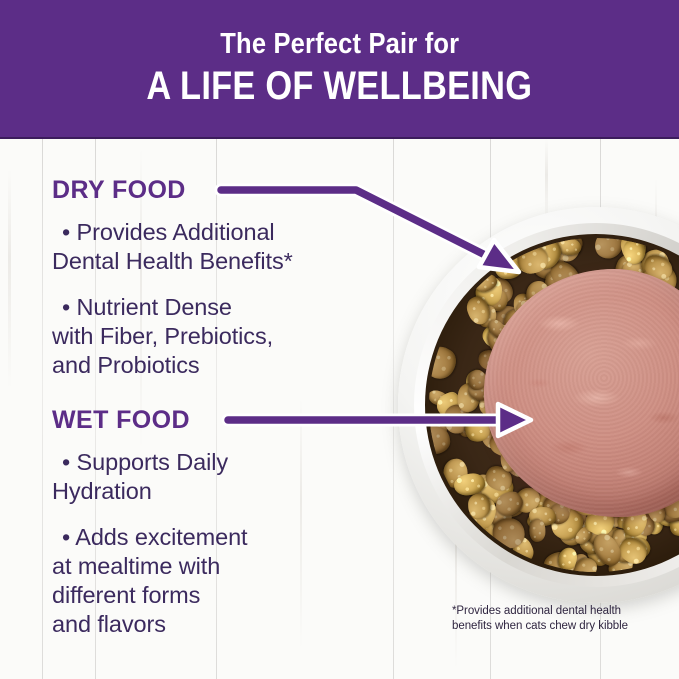  I want to click on footnote-line: *Provides additional dental health, so click(537, 611).